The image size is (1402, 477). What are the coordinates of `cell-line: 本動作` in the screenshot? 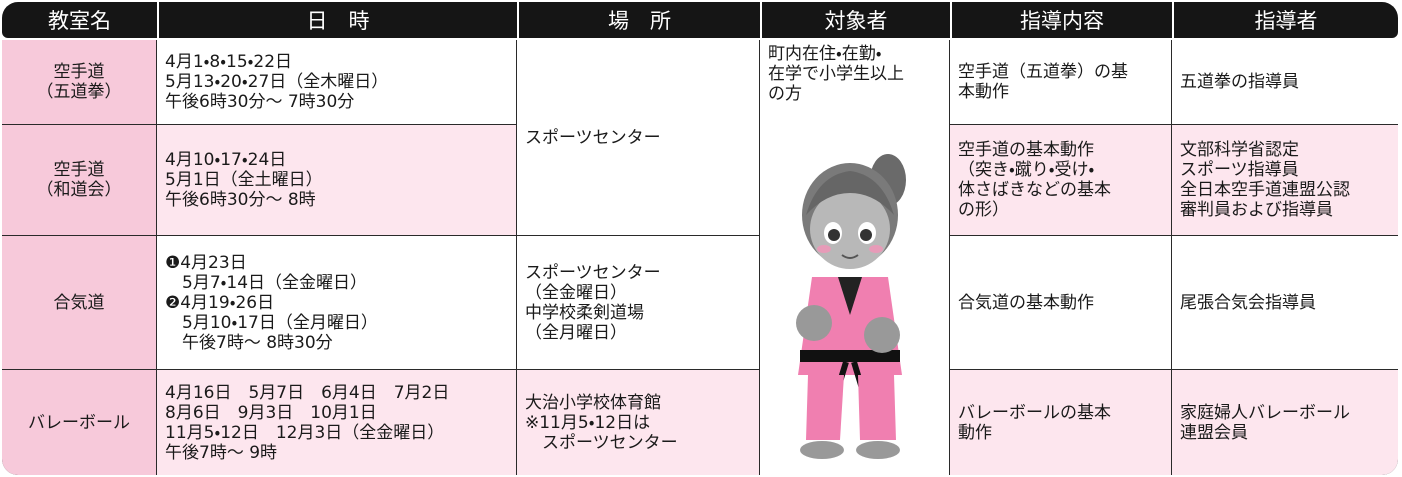 It's located at (983, 92).